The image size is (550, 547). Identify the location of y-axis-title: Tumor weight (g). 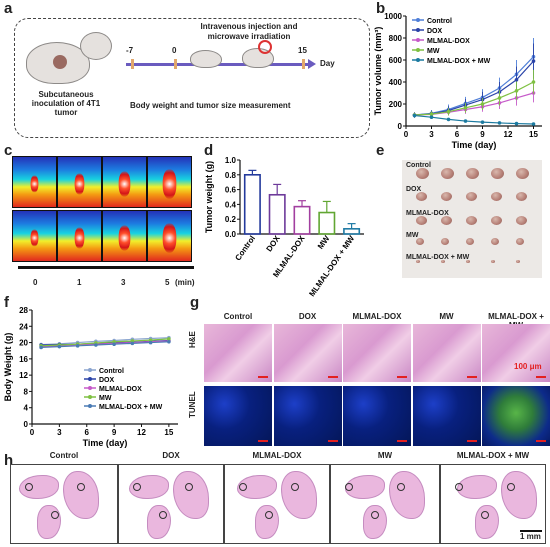
(209, 197).